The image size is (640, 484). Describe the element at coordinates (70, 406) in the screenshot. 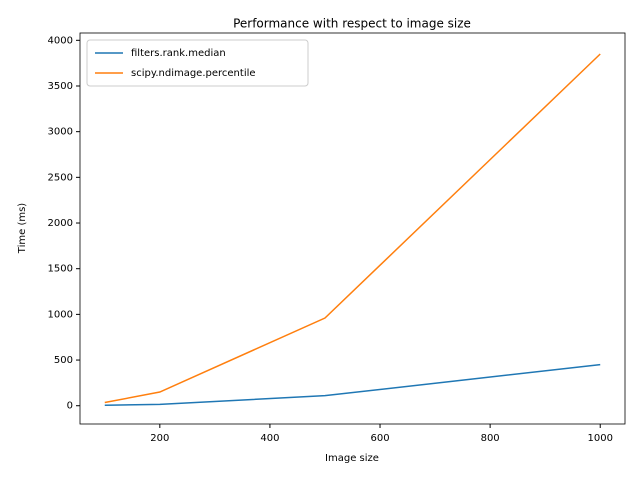

I see `y-tick-label: 0` at that location.